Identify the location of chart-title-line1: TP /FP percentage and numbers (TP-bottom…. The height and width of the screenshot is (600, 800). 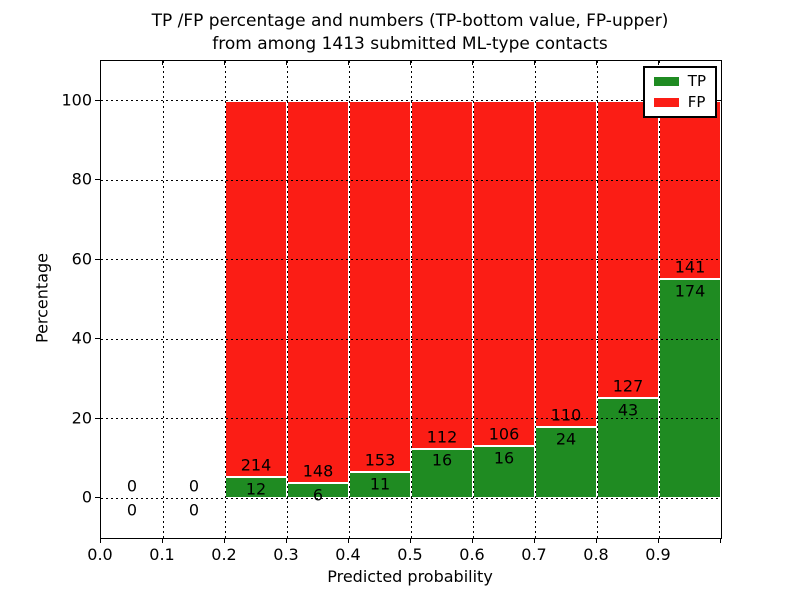
(410, 21).